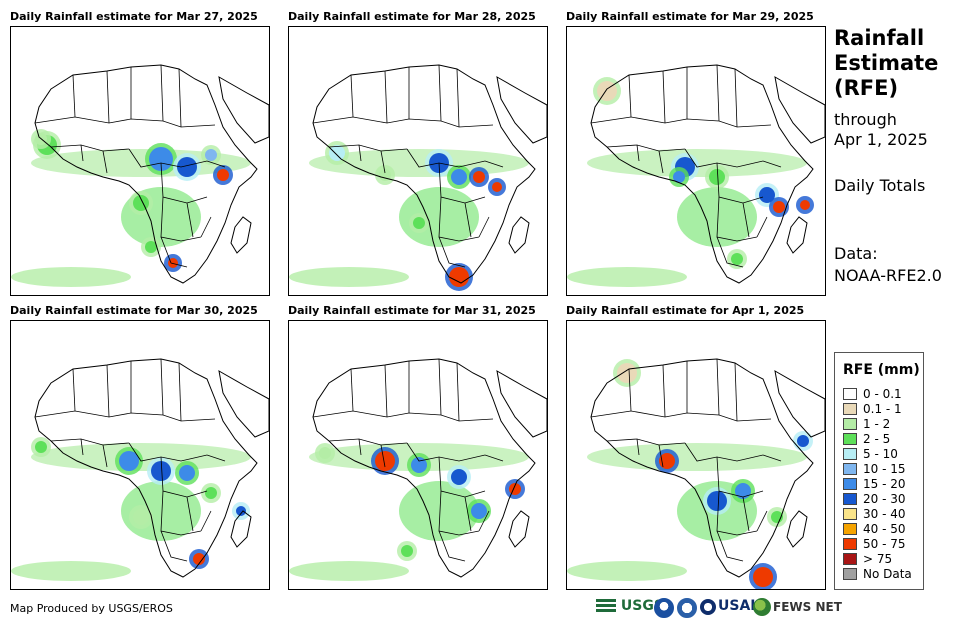 The width and height of the screenshot is (970, 624). Describe the element at coordinates (888, 275) in the screenshot. I see `data-source: NOAA-RFE2.0` at that location.